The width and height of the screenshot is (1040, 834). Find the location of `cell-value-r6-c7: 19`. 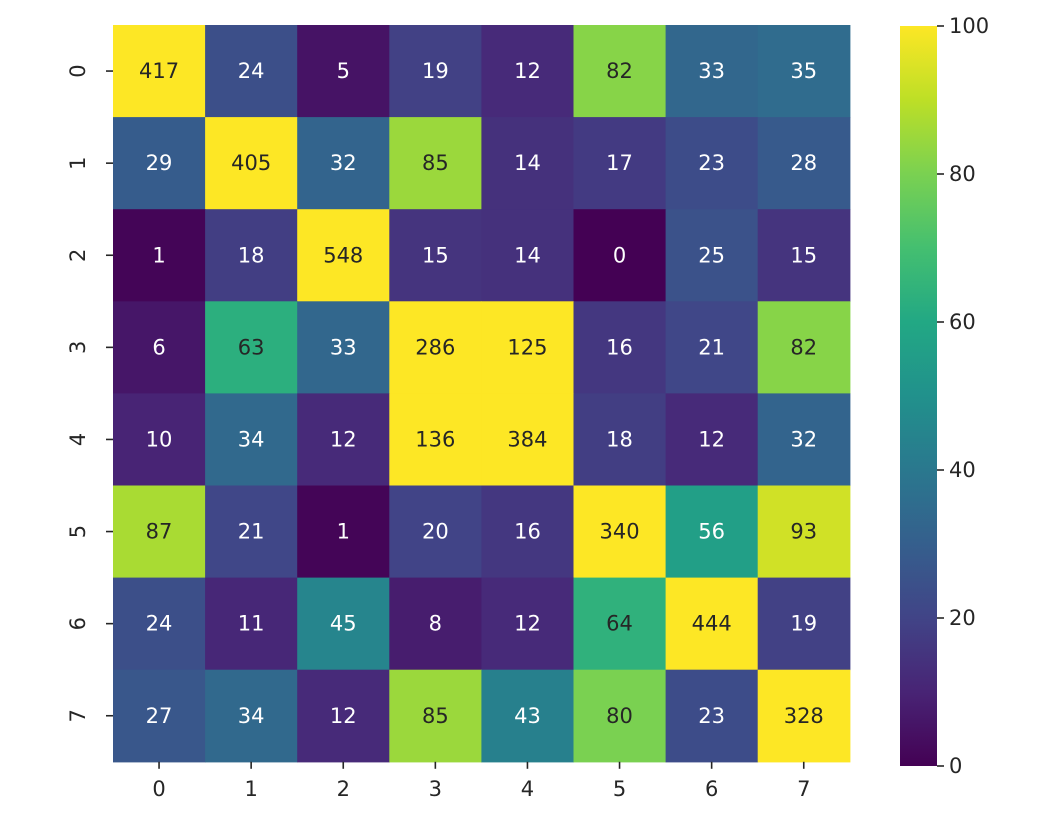

cell-value-r6-c7: 19 is located at coordinates (803, 624).